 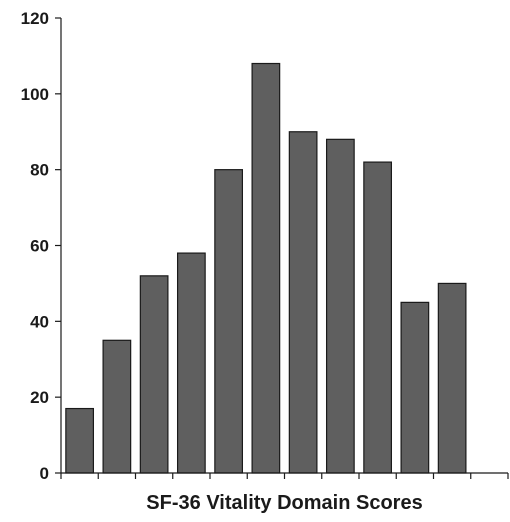 What do you see at coordinates (39, 321) in the screenshot?
I see `y-tick-label: 40` at bounding box center [39, 321].